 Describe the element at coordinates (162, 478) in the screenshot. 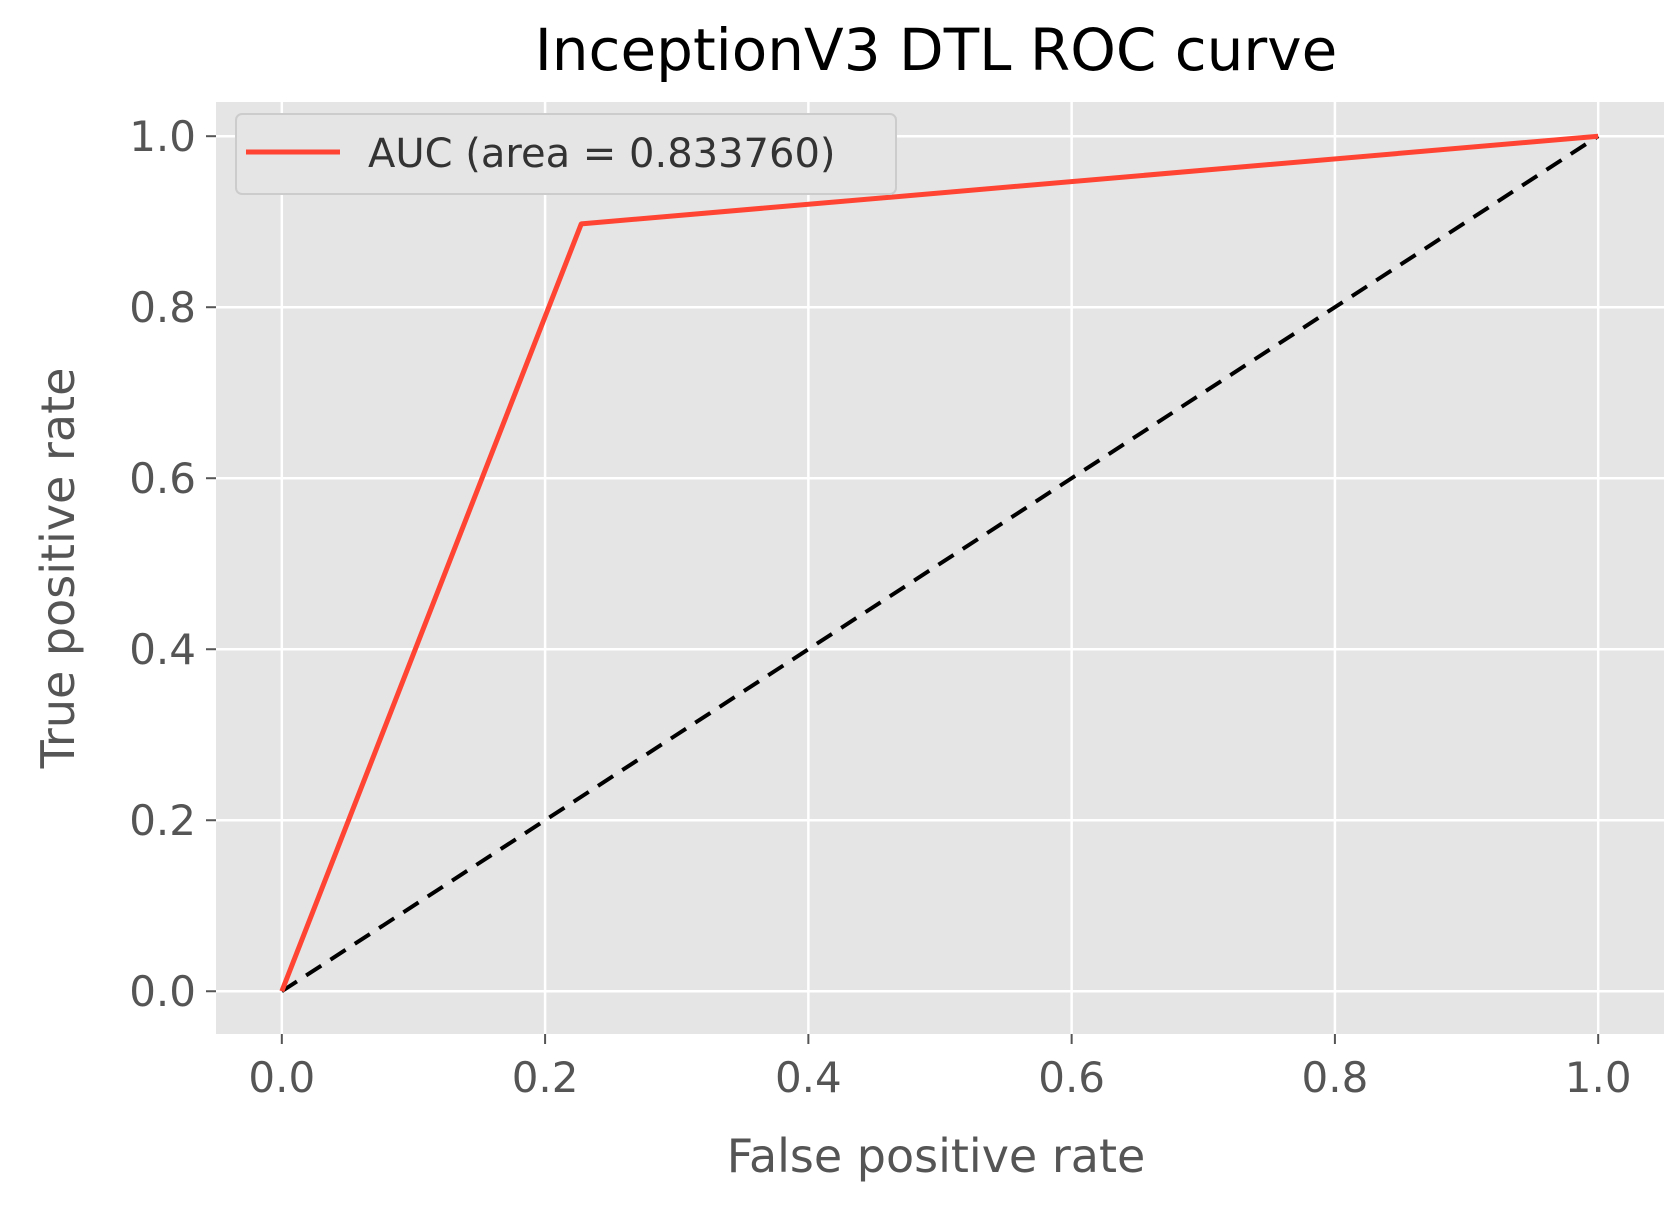

I see `y-tick-label: 0.6` at that location.